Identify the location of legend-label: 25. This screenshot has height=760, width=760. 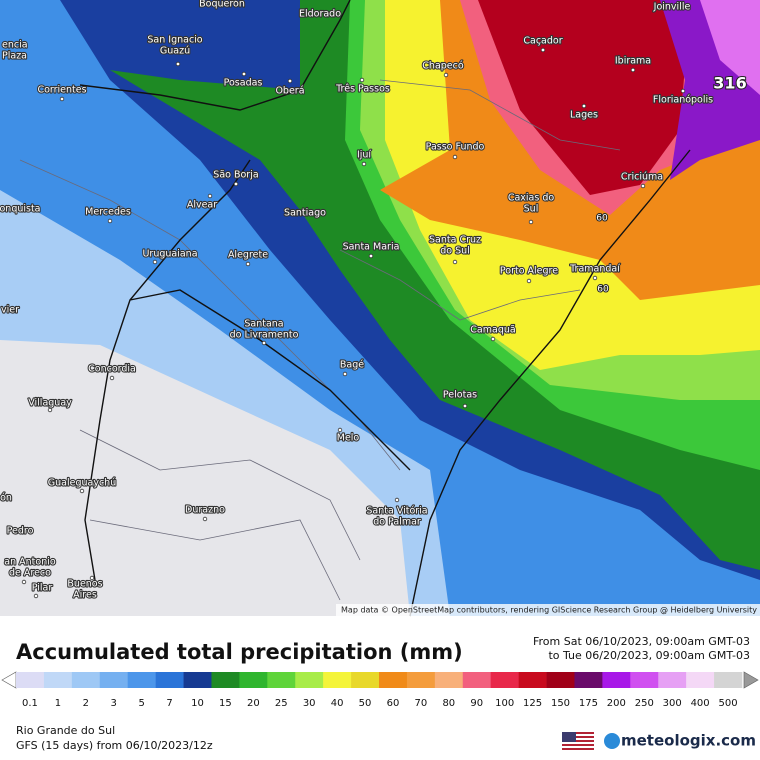
(281, 703).